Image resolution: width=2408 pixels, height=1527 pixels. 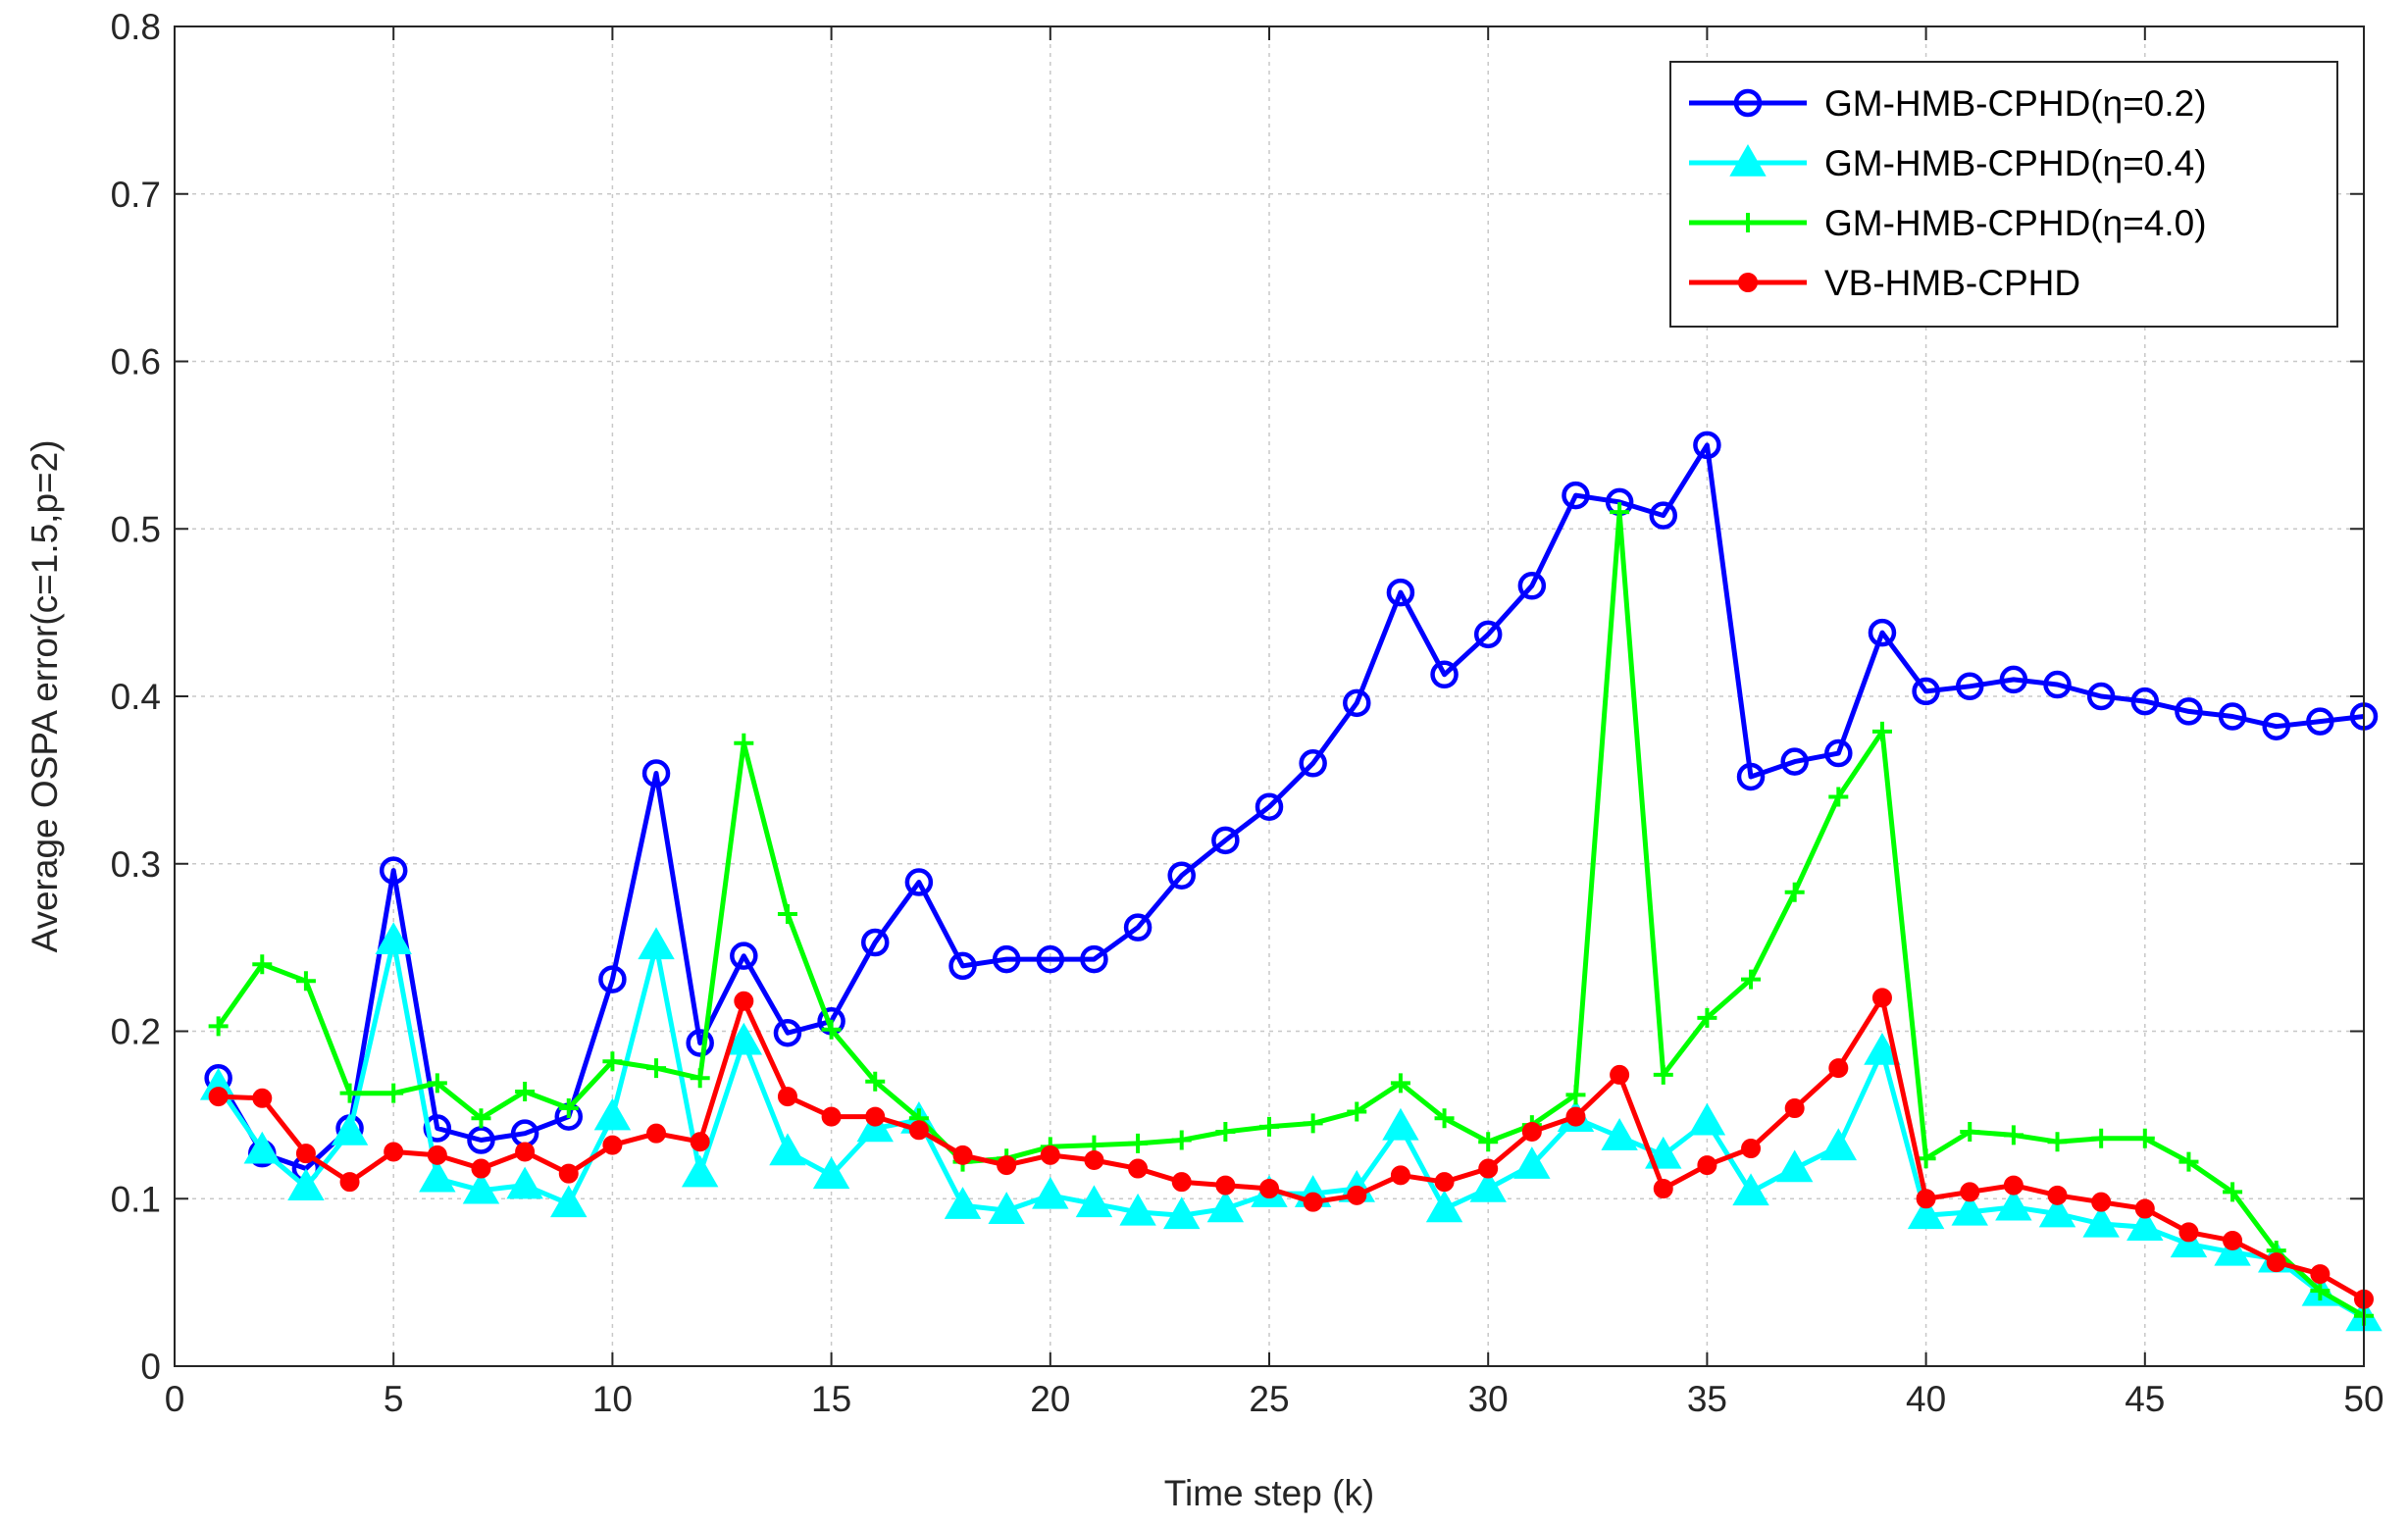 What do you see at coordinates (2015, 103) in the screenshot?
I see `legend-label: GM-HMB-CPHD(η=0.2)` at bounding box center [2015, 103].